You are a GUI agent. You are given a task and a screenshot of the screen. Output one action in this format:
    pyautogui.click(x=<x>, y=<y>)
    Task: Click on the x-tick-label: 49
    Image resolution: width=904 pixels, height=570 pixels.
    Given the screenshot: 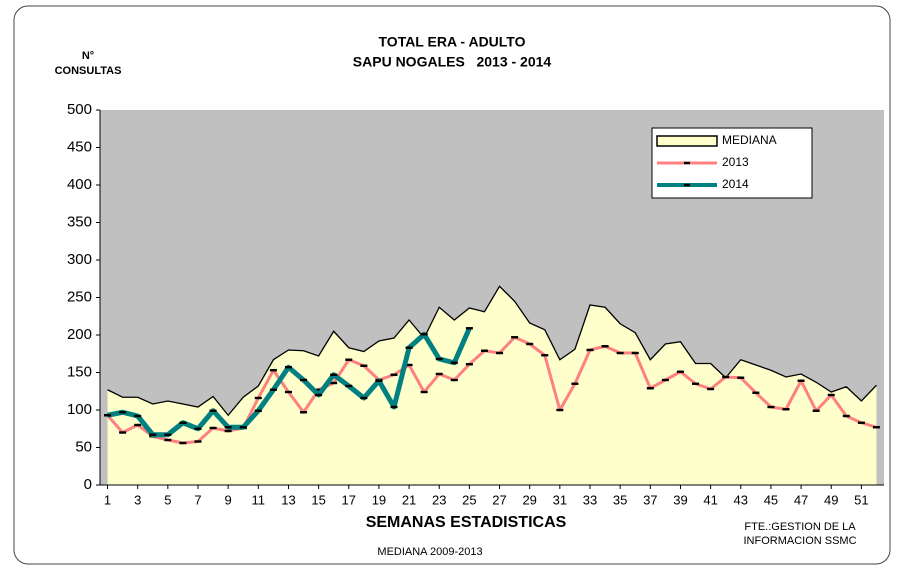 What is the action you would take?
    pyautogui.click(x=831, y=499)
    